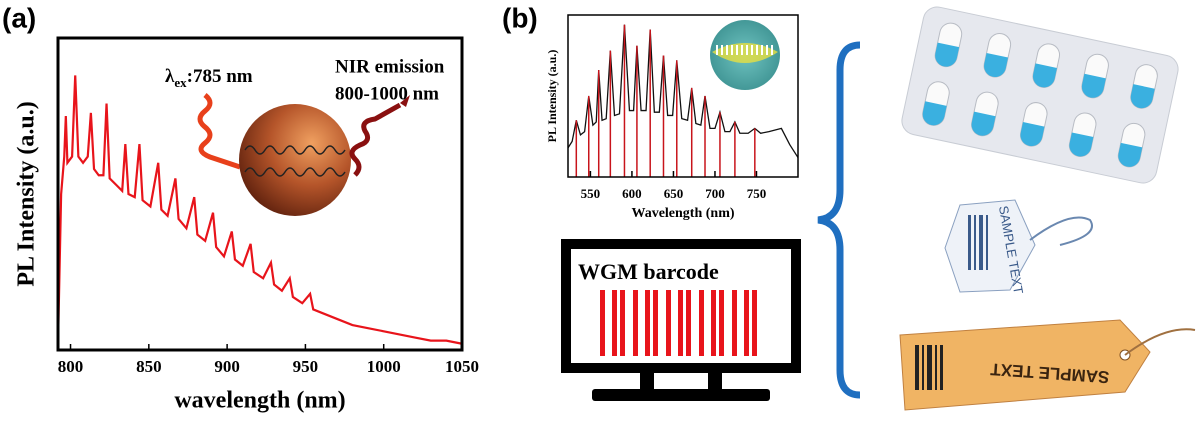  I want to click on x-tick-label: 700, so click(715, 193).